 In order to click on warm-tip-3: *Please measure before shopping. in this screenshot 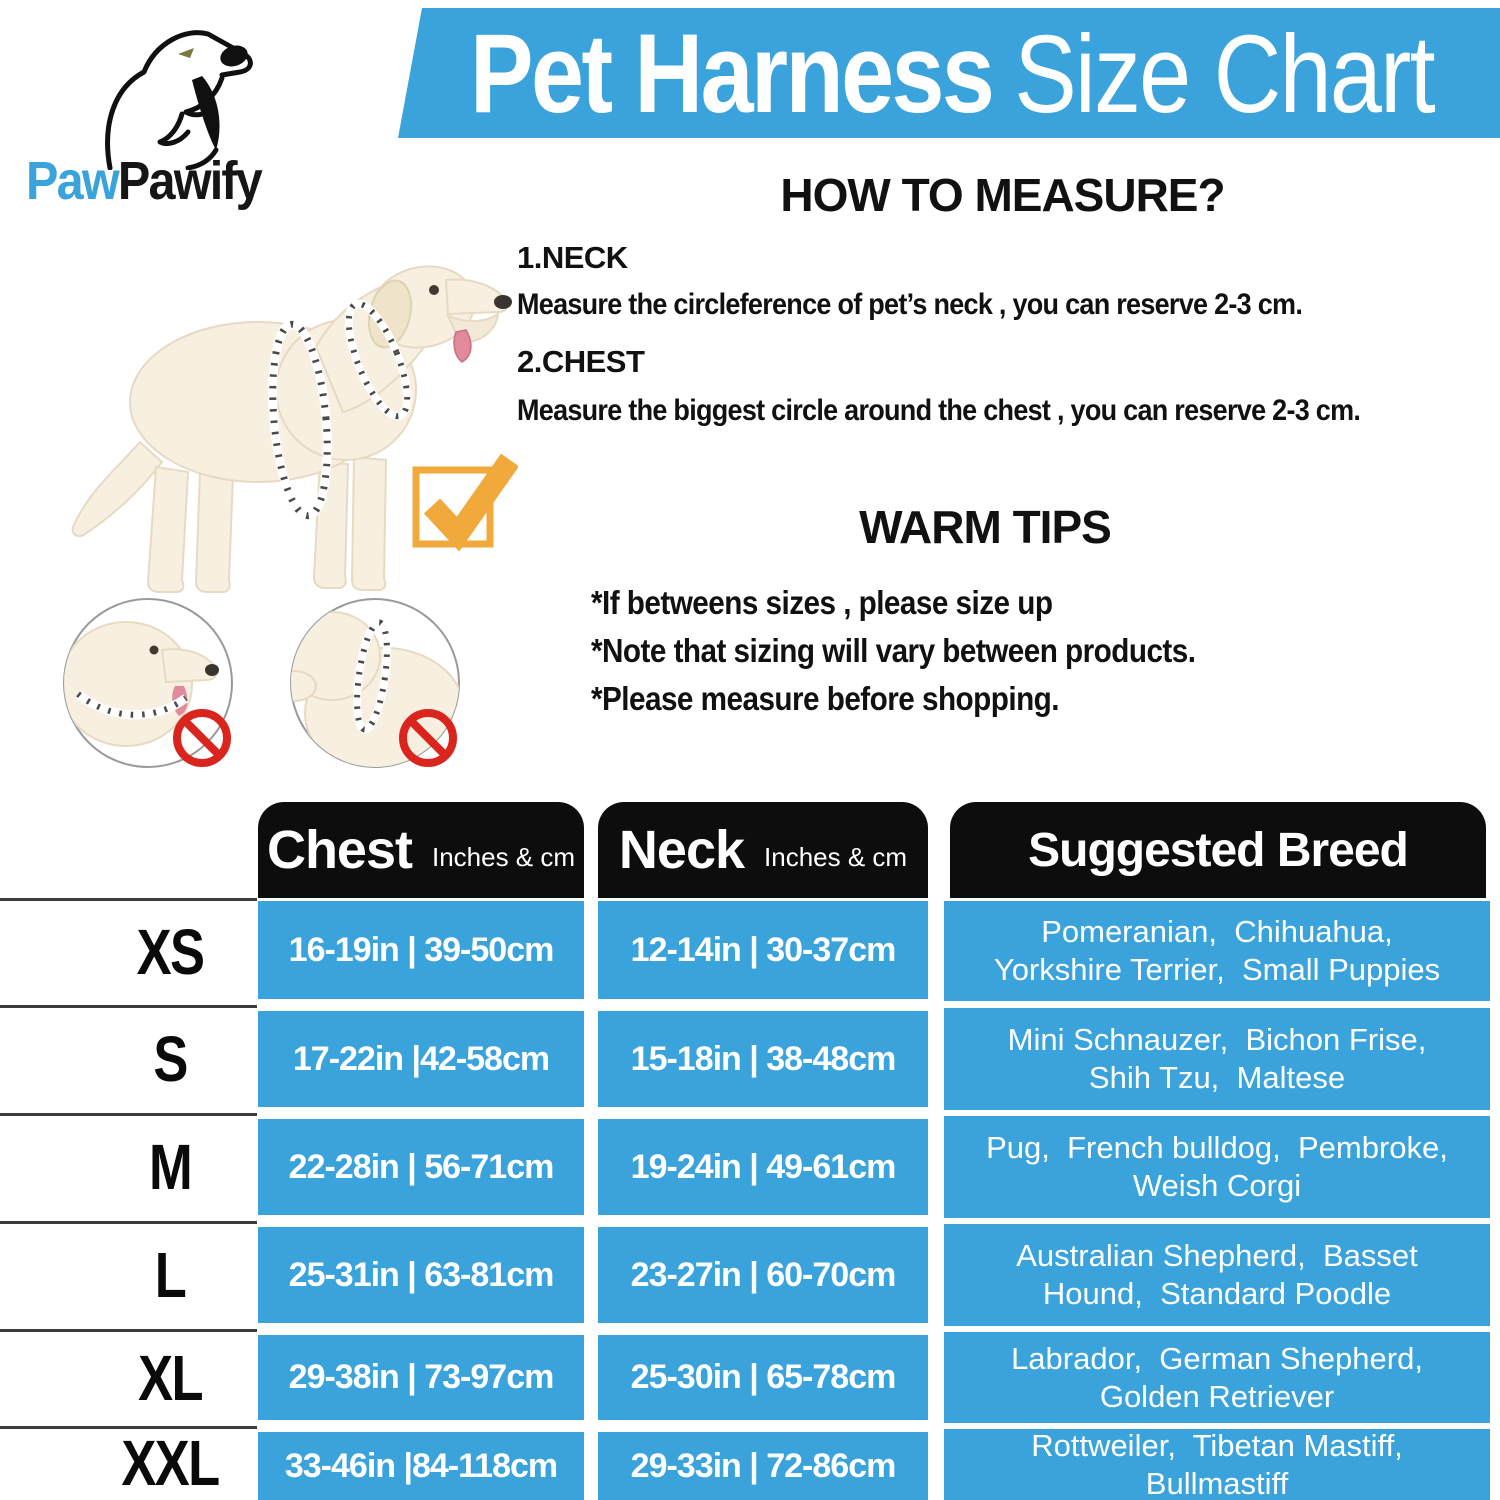, I will do `click(825, 698)`.